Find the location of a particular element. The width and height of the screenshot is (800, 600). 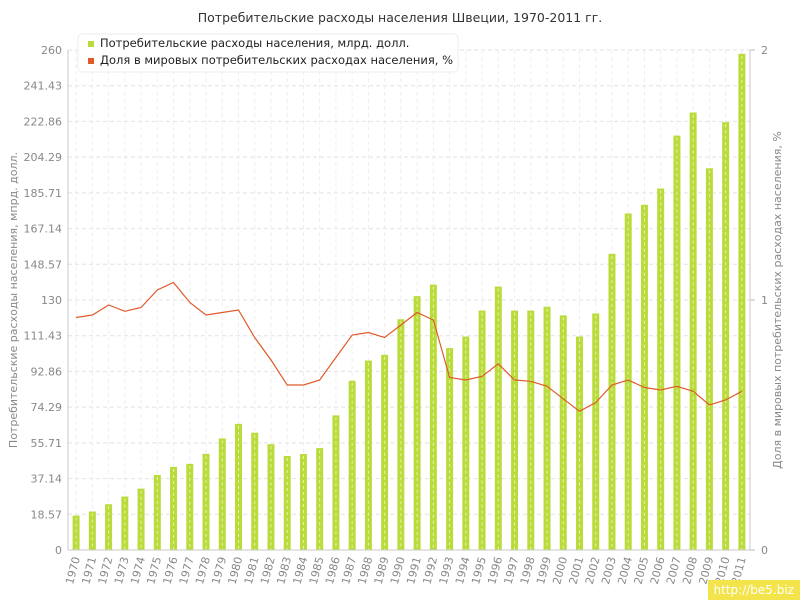

legend-box is located at coordinates (268, 53).